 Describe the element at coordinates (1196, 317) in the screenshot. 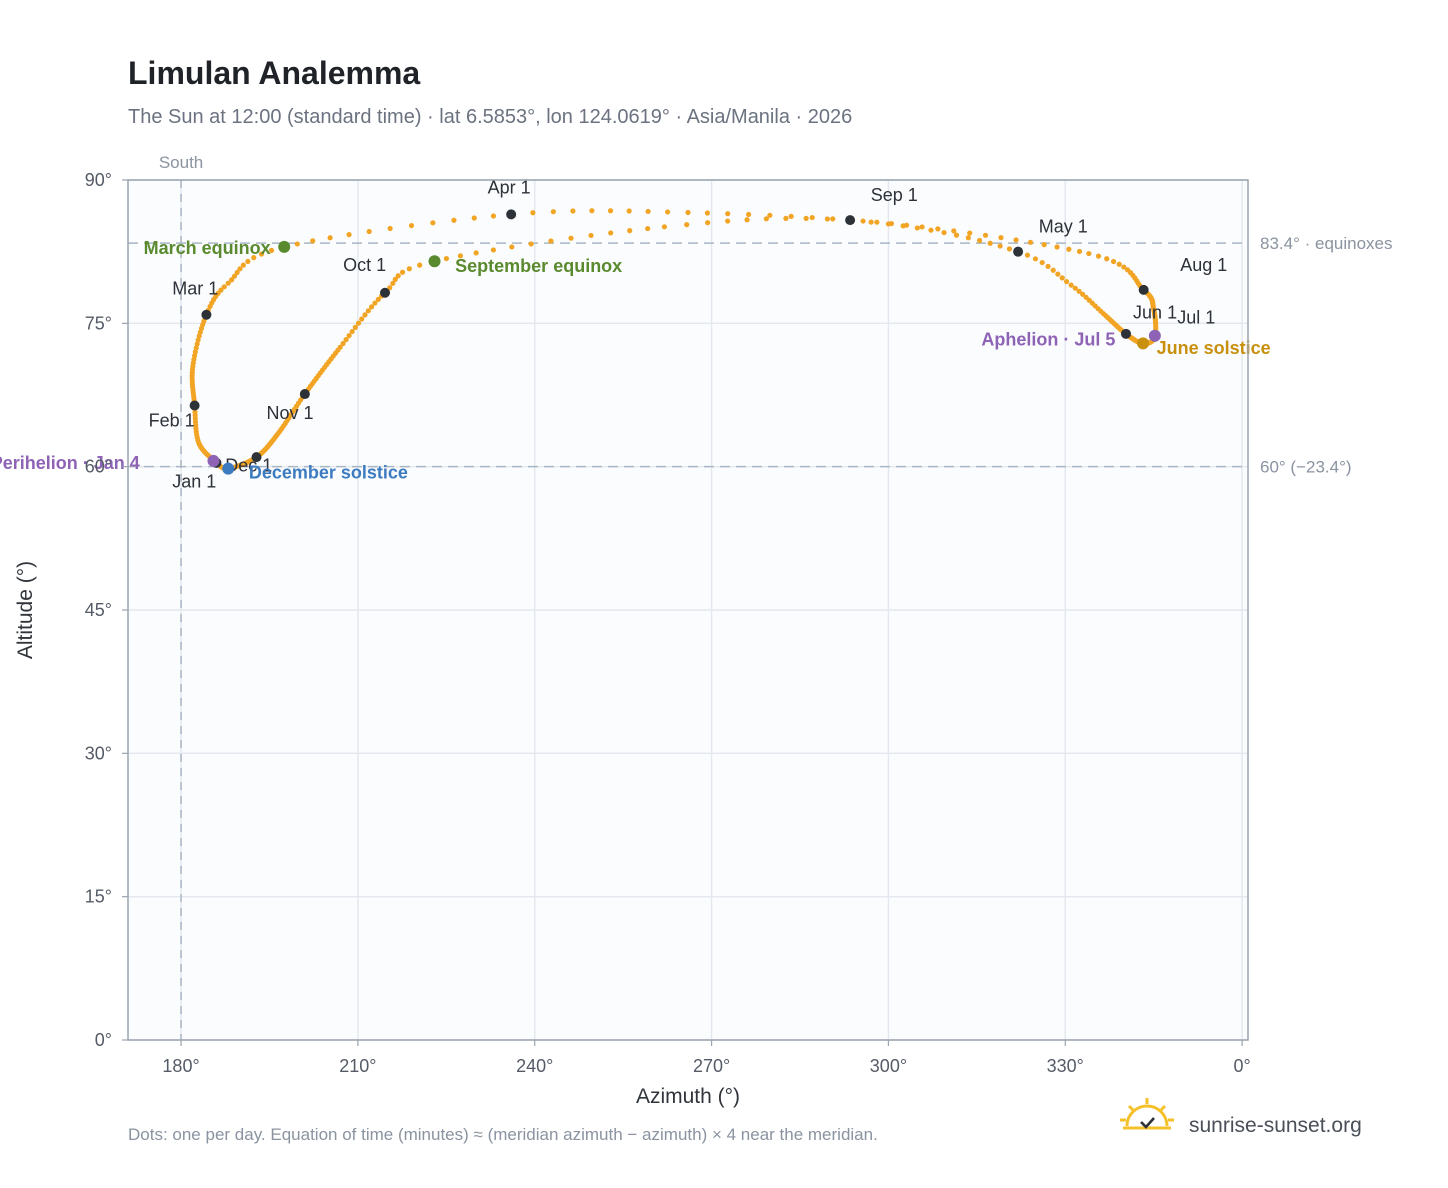

I see `month-marker-label: Jul 1` at that location.